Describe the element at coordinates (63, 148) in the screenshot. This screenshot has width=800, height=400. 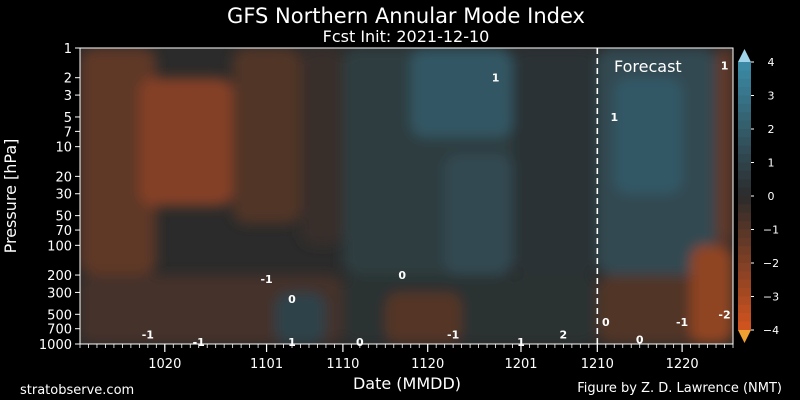
I see `y-tick-label: 10` at that location.